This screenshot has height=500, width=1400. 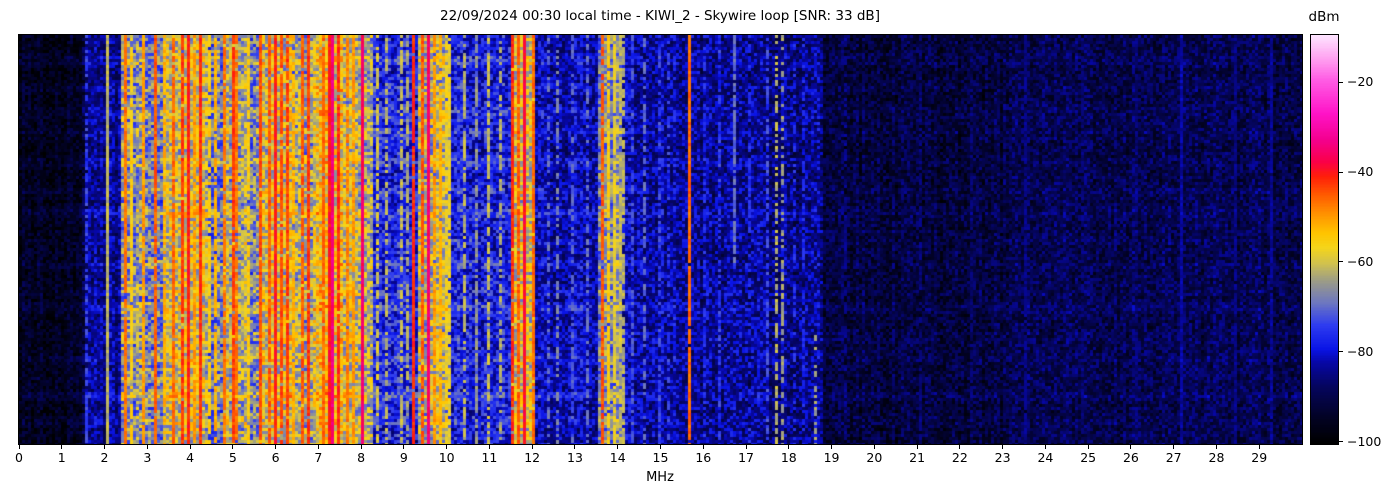 What do you see at coordinates (19, 457) in the screenshot?
I see `x-tick-label: 0` at bounding box center [19, 457].